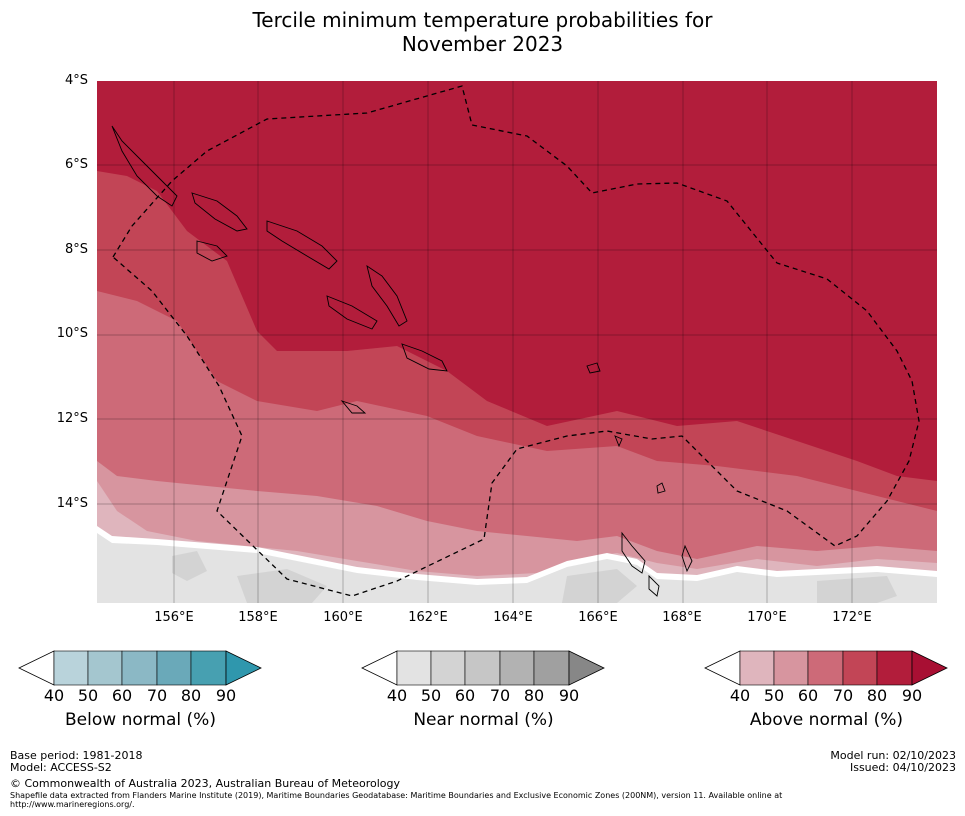  What do you see at coordinates (893, 755) in the screenshot?
I see `model-run: Model run: 02/10/2023` at bounding box center [893, 755].